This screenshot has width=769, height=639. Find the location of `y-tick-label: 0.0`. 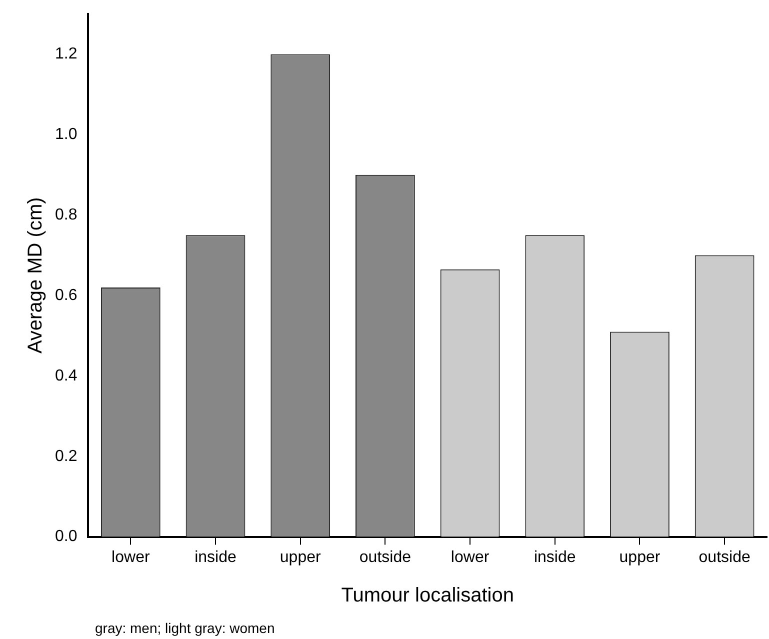

y-tick-label: 0.0 is located at coordinates (66, 537).